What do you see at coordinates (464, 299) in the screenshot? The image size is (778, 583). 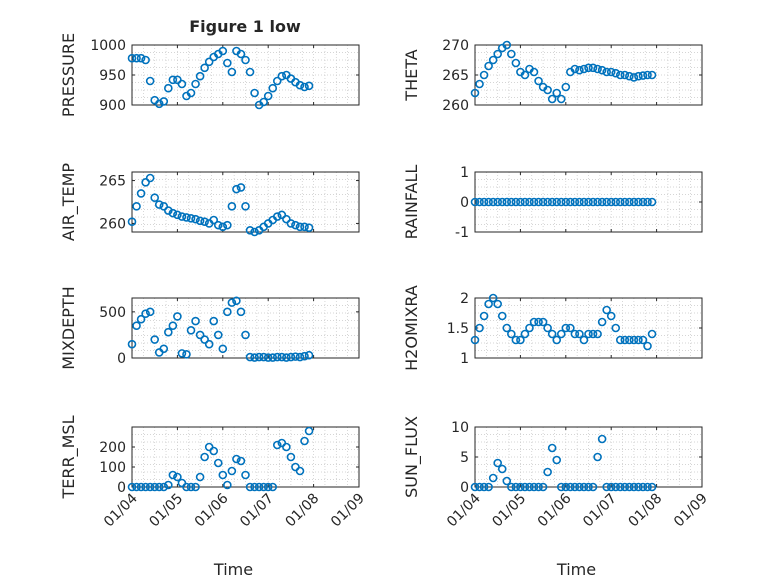 I see `y-tick-label: 2` at bounding box center [464, 299].